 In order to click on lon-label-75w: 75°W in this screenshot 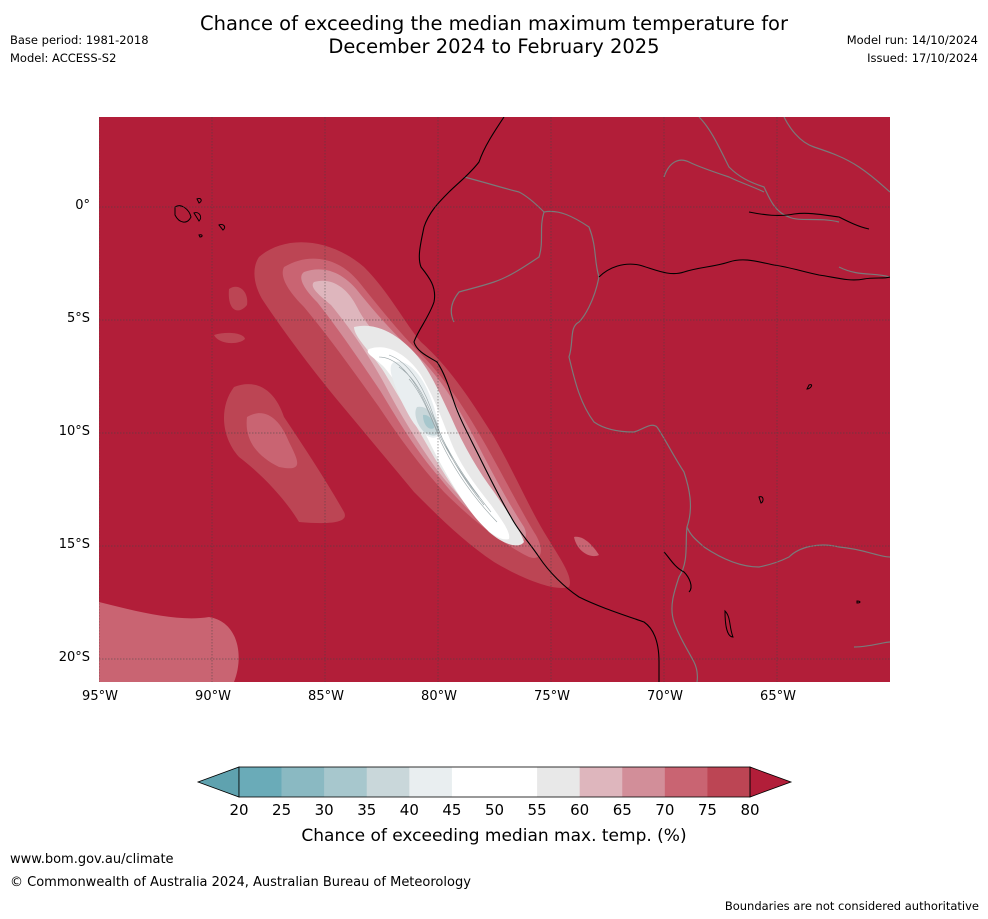, I will do `click(552, 696)`.